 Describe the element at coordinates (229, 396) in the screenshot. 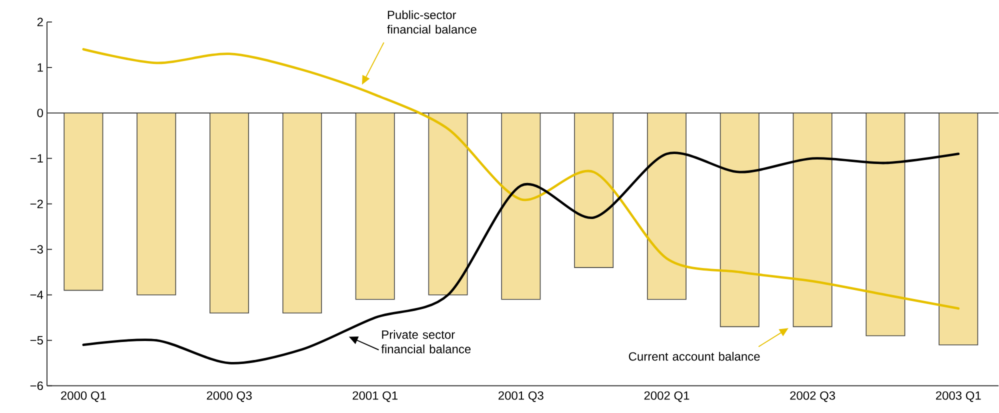

I see `x-tick-label: 2000 Q3` at that location.